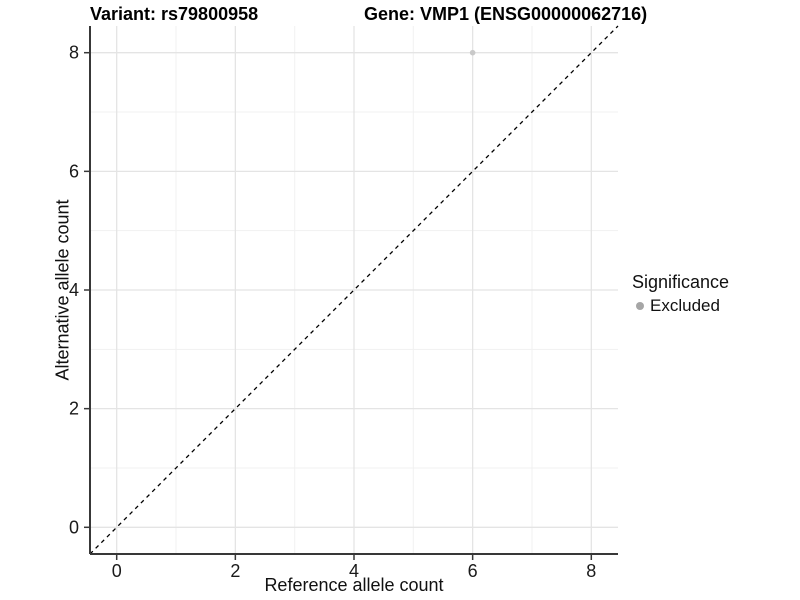 This screenshot has width=800, height=600. What do you see at coordinates (74, 53) in the screenshot?
I see `y-tick-label: 8` at bounding box center [74, 53].